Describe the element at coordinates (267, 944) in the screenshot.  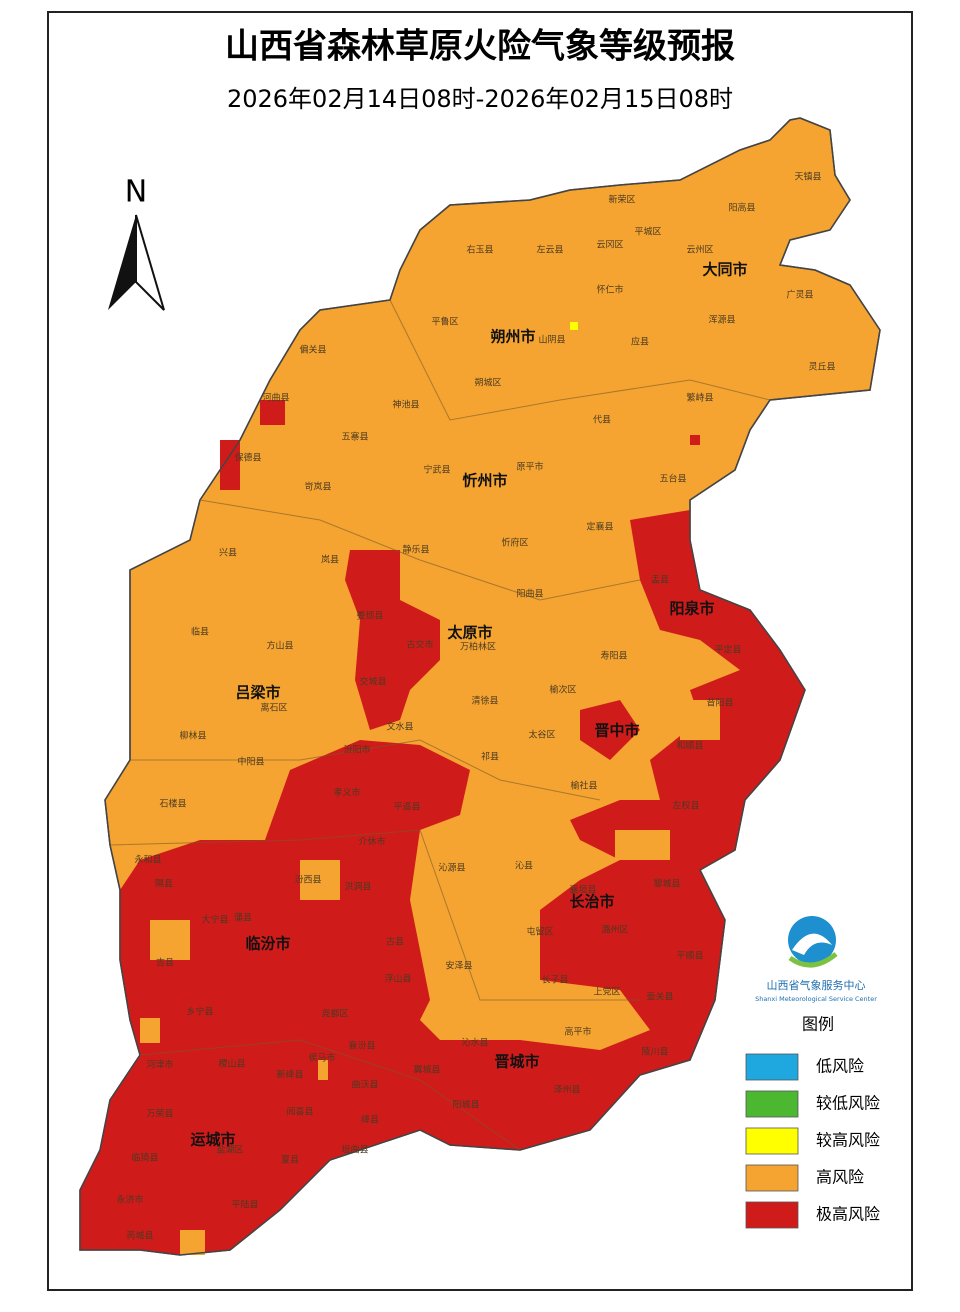
I see `city-label: 临汾市` at that location.